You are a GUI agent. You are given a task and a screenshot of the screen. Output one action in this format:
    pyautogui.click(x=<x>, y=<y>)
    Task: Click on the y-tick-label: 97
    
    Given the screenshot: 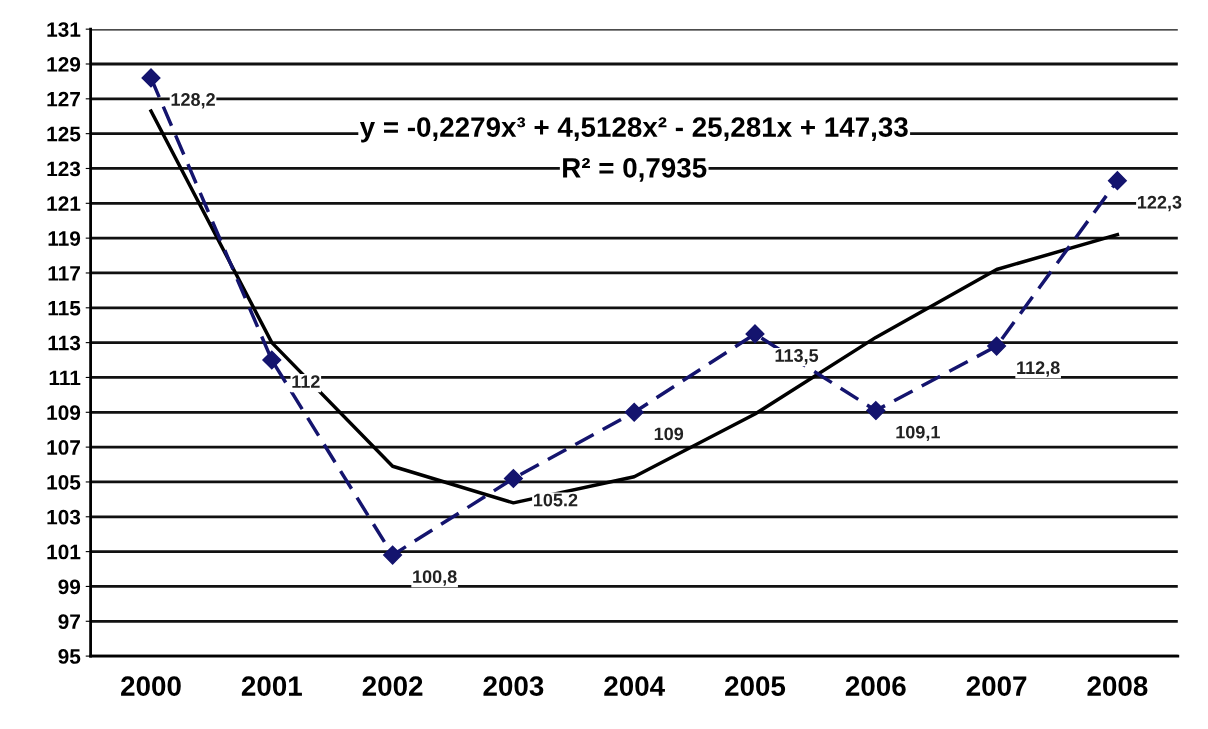 What is the action you would take?
    pyautogui.click(x=69, y=622)
    